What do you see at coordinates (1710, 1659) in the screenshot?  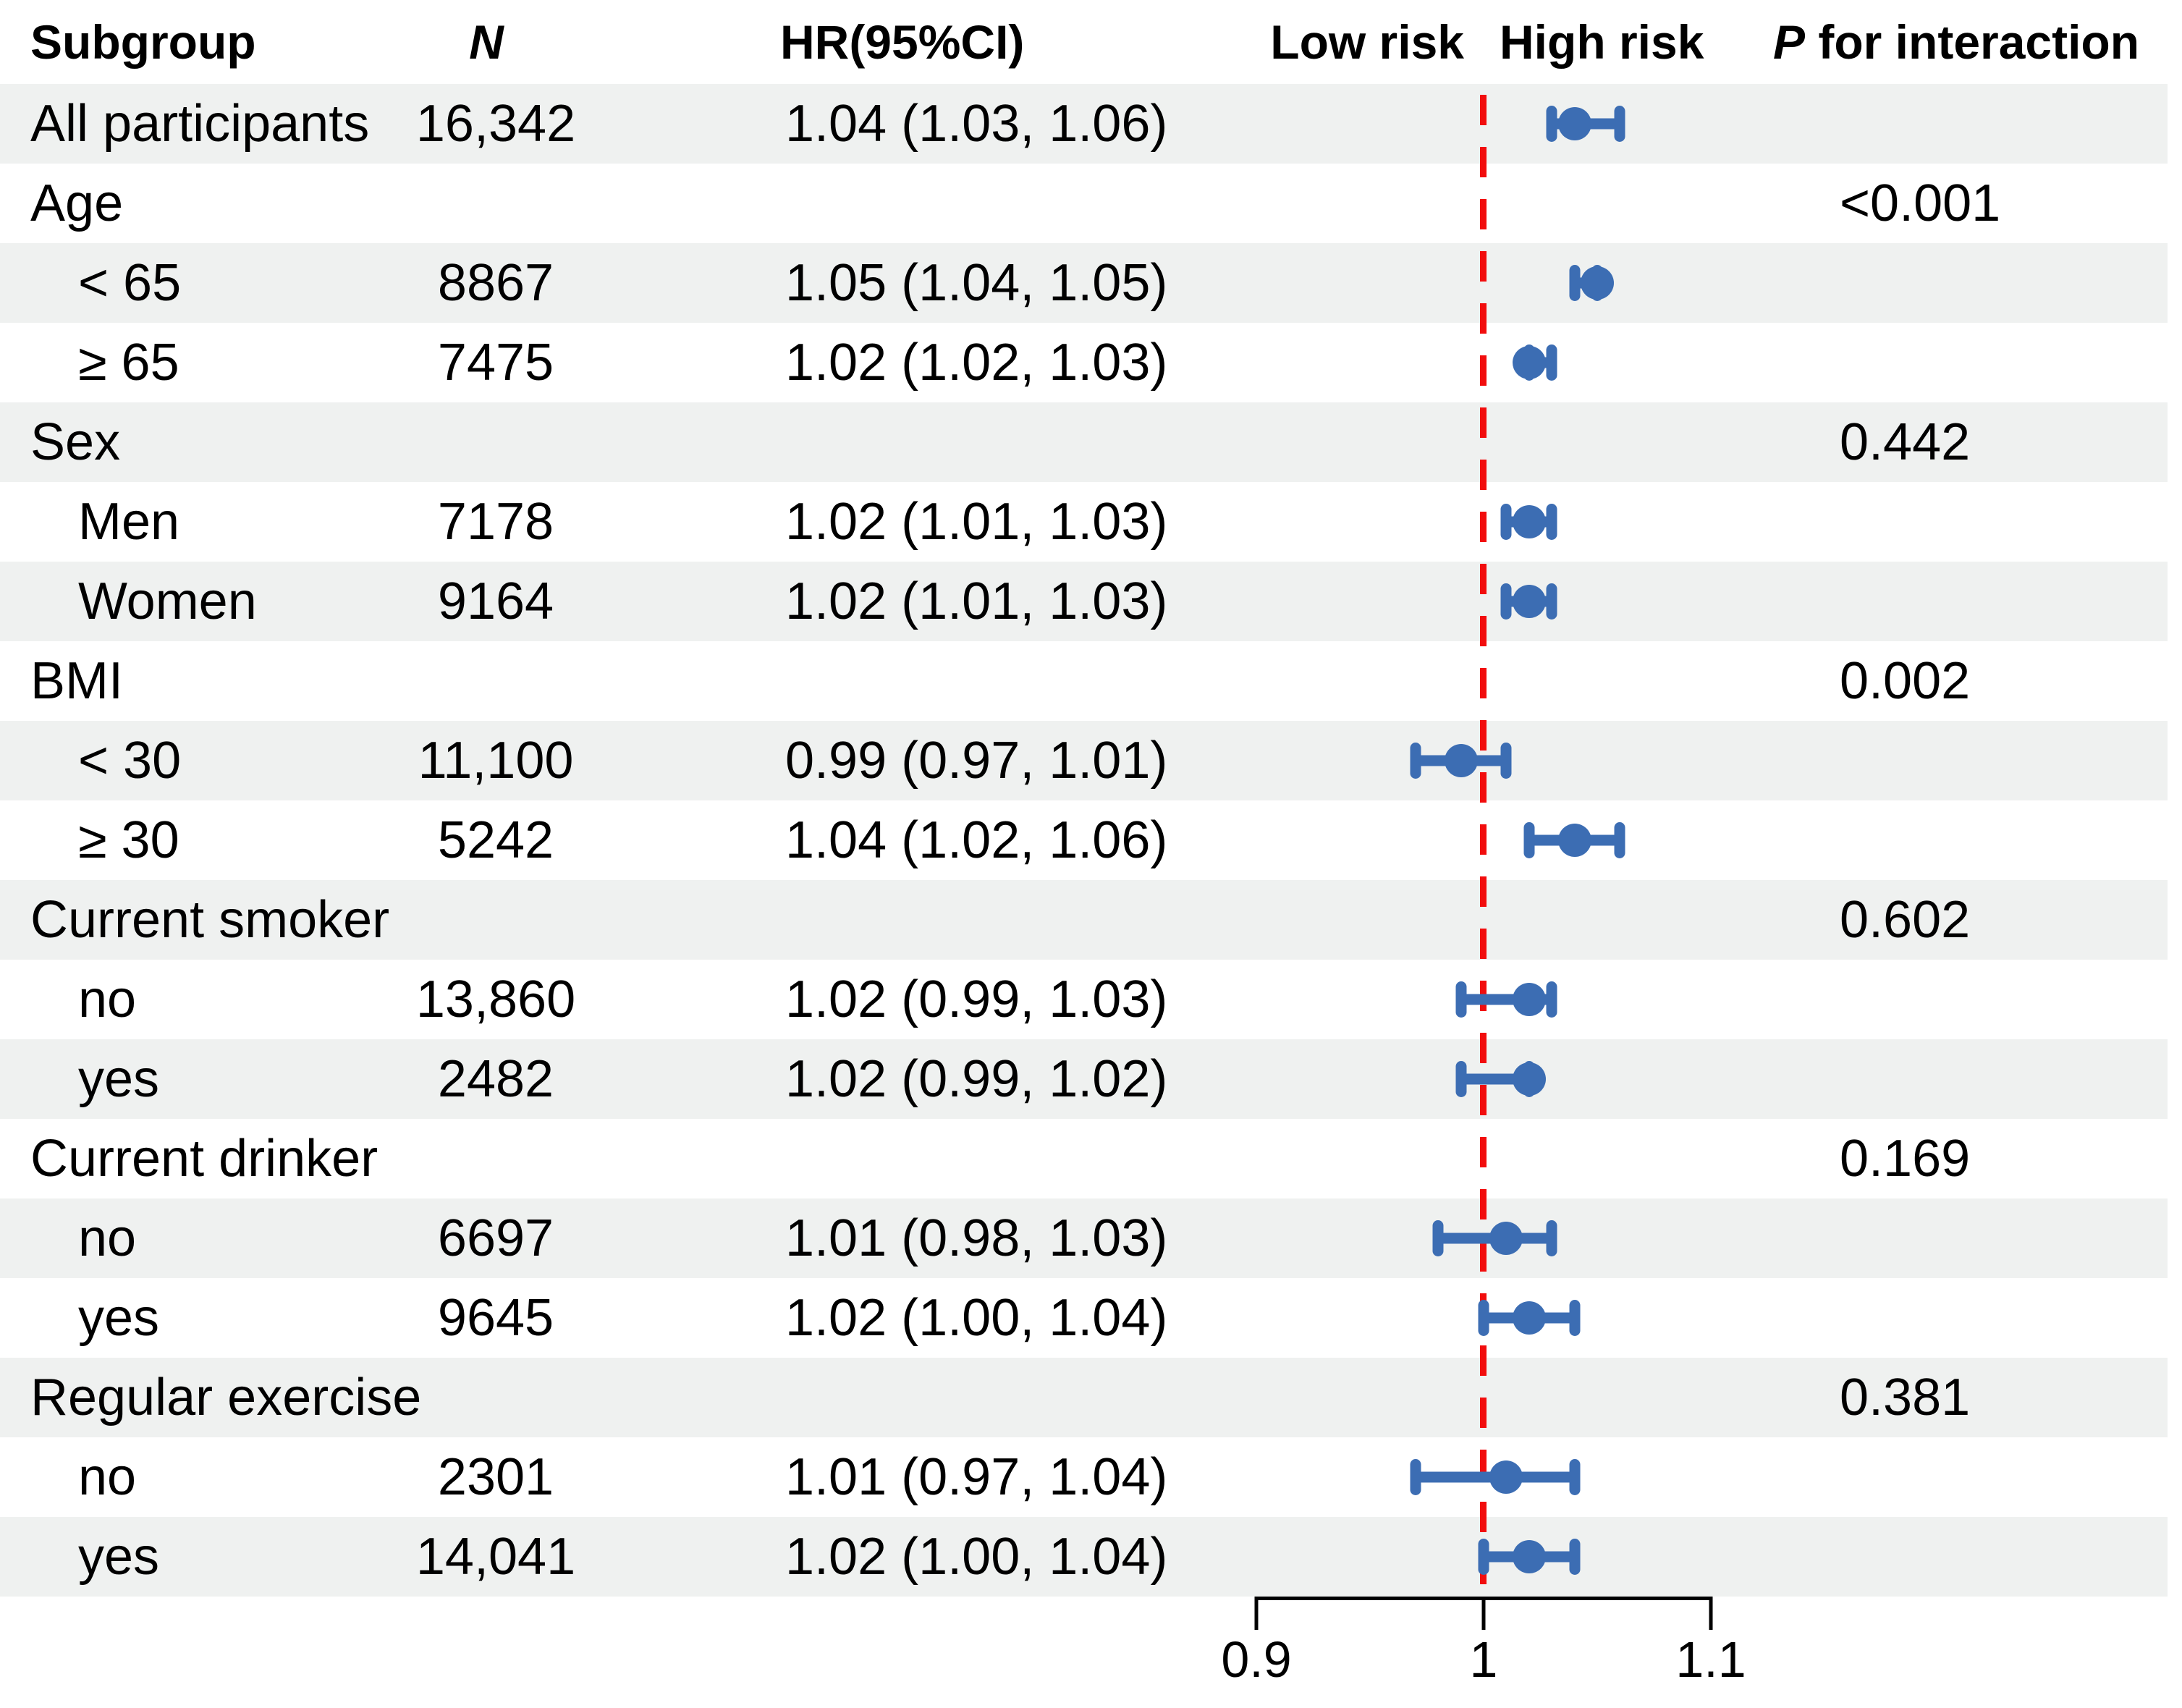 I see `axis-tick-label: 1.1` at bounding box center [1710, 1659].